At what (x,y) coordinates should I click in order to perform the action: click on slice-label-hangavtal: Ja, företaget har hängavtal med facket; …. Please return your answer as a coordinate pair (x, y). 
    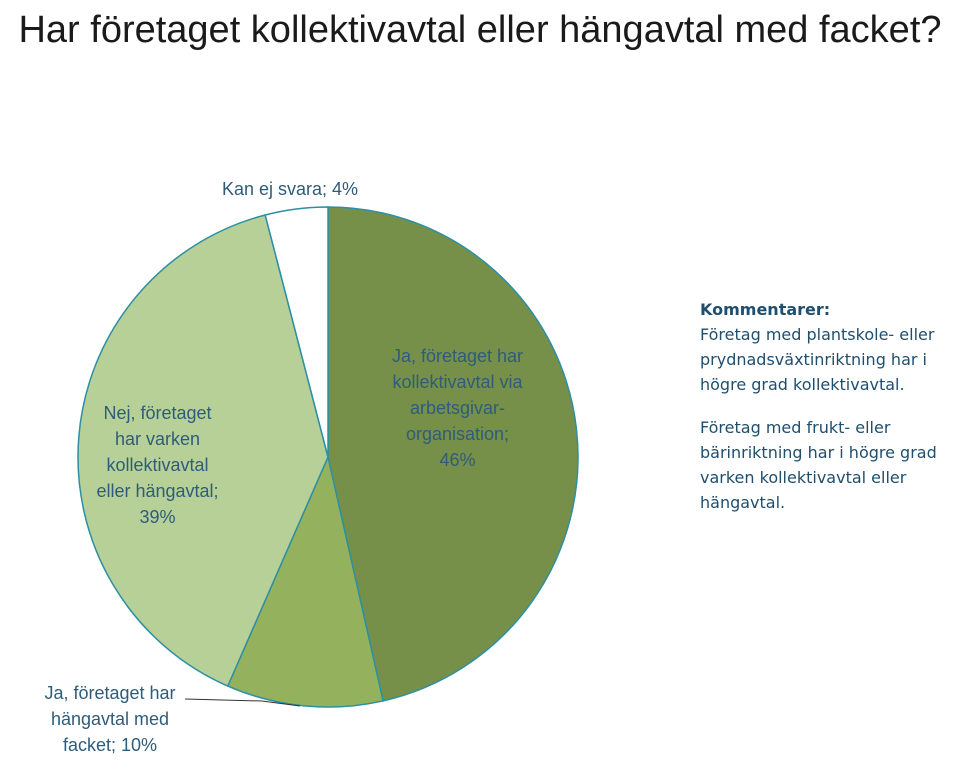
    Looking at the image, I should click on (110, 719).